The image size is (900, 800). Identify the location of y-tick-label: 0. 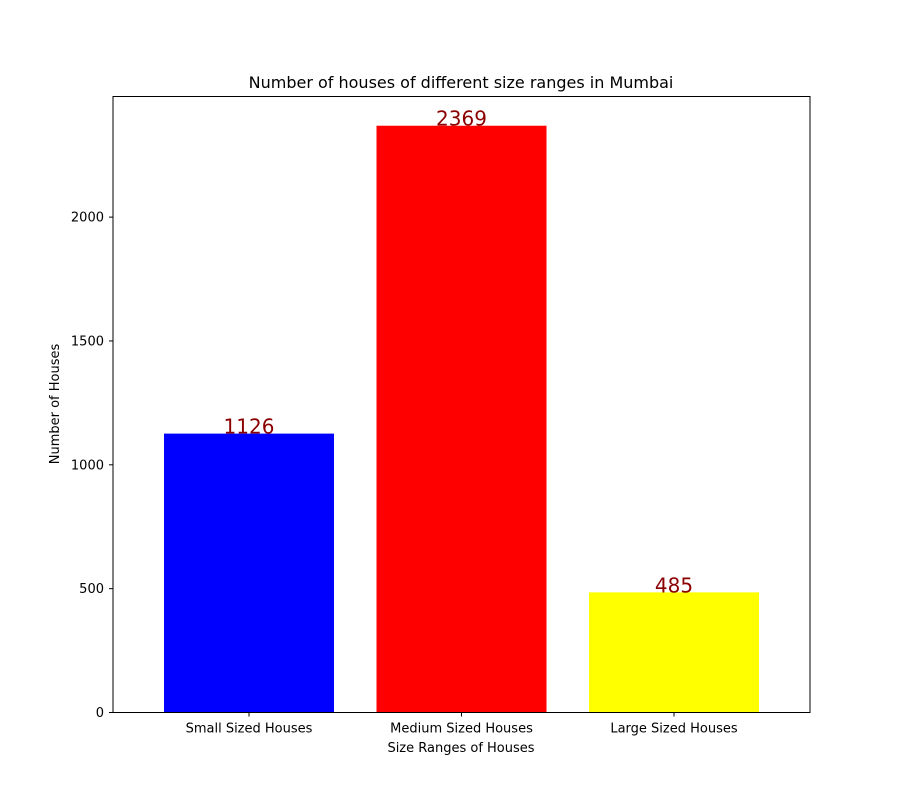
(100, 713).